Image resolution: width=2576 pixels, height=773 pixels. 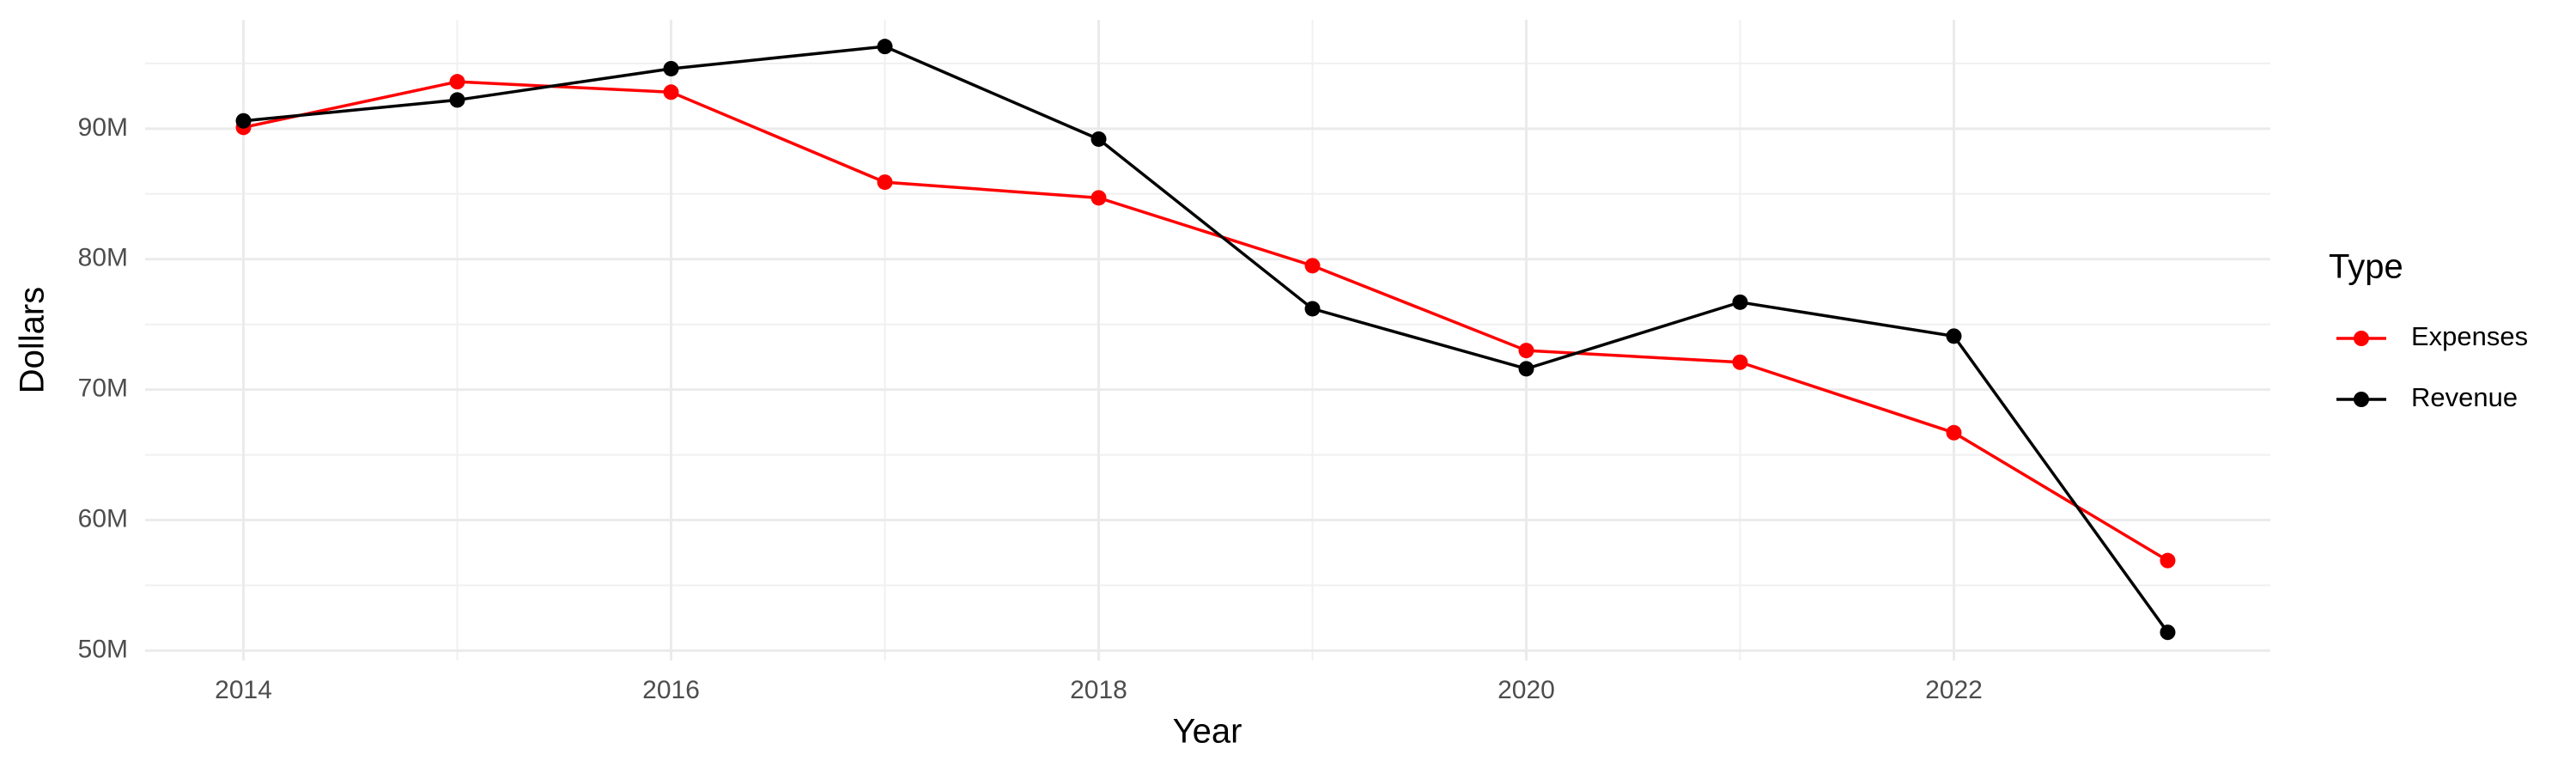 I want to click on y-axis-title: Dollars, so click(x=33, y=340).